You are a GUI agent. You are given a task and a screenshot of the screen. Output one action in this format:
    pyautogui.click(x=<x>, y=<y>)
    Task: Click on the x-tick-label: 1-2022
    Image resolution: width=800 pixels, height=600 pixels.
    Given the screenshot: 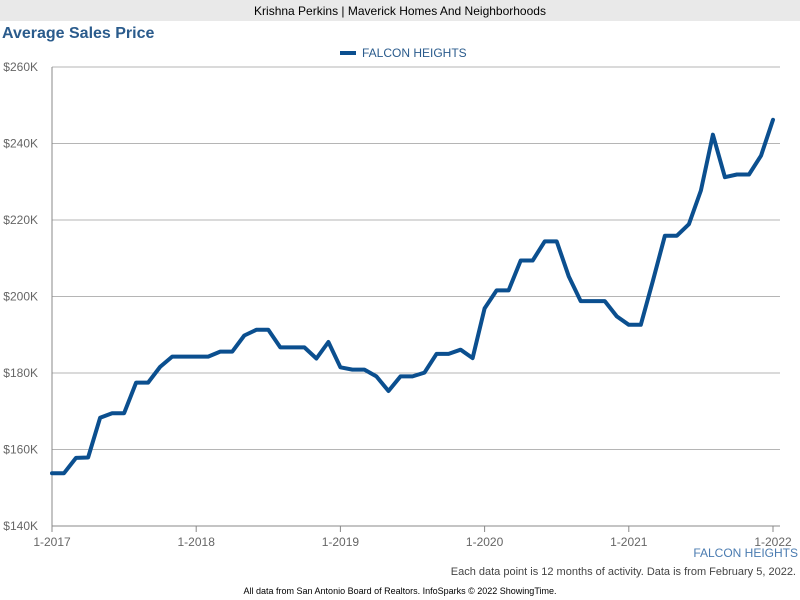 What is the action you would take?
    pyautogui.click(x=773, y=542)
    